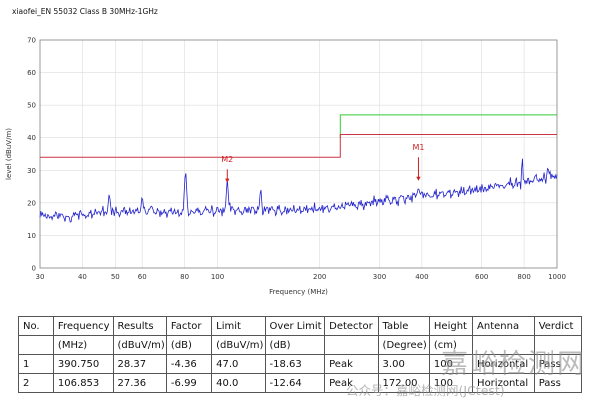 This screenshot has width=600, height=410. Describe the element at coordinates (31, 73) in the screenshot. I see `y-tick-label: 60` at that location.